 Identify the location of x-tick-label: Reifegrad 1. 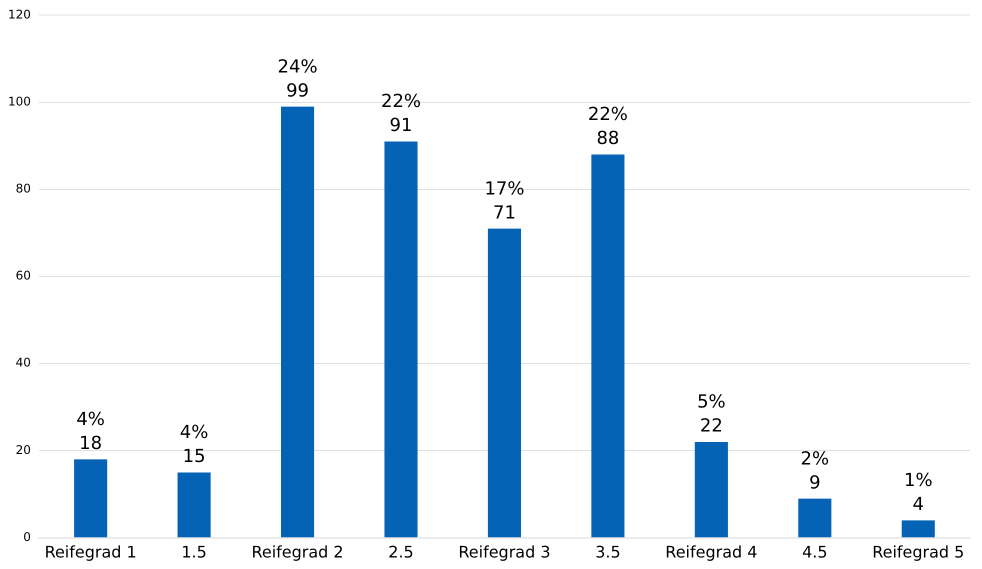
(90, 552).